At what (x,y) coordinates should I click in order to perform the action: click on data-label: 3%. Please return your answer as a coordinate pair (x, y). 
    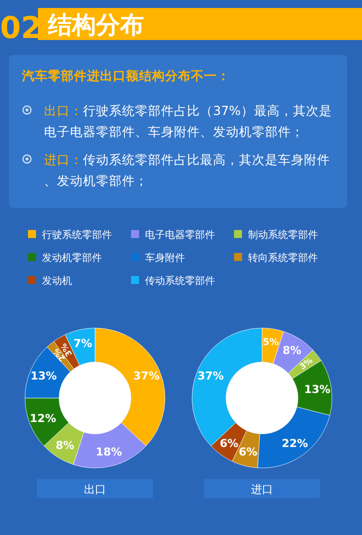
    Looking at the image, I should click on (306, 364).